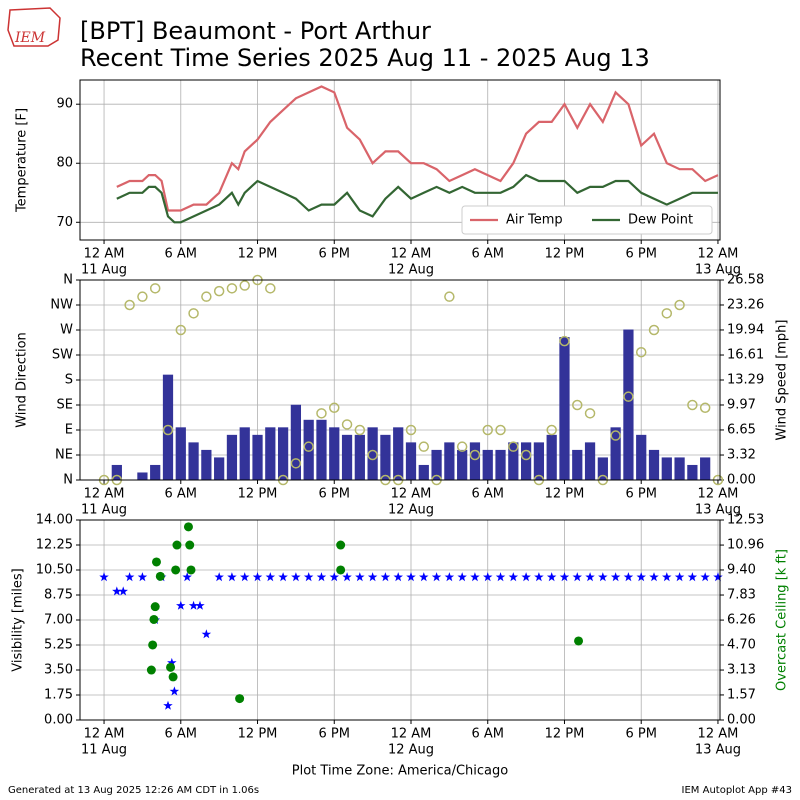  I want to click on line-series, so click(417, 148).